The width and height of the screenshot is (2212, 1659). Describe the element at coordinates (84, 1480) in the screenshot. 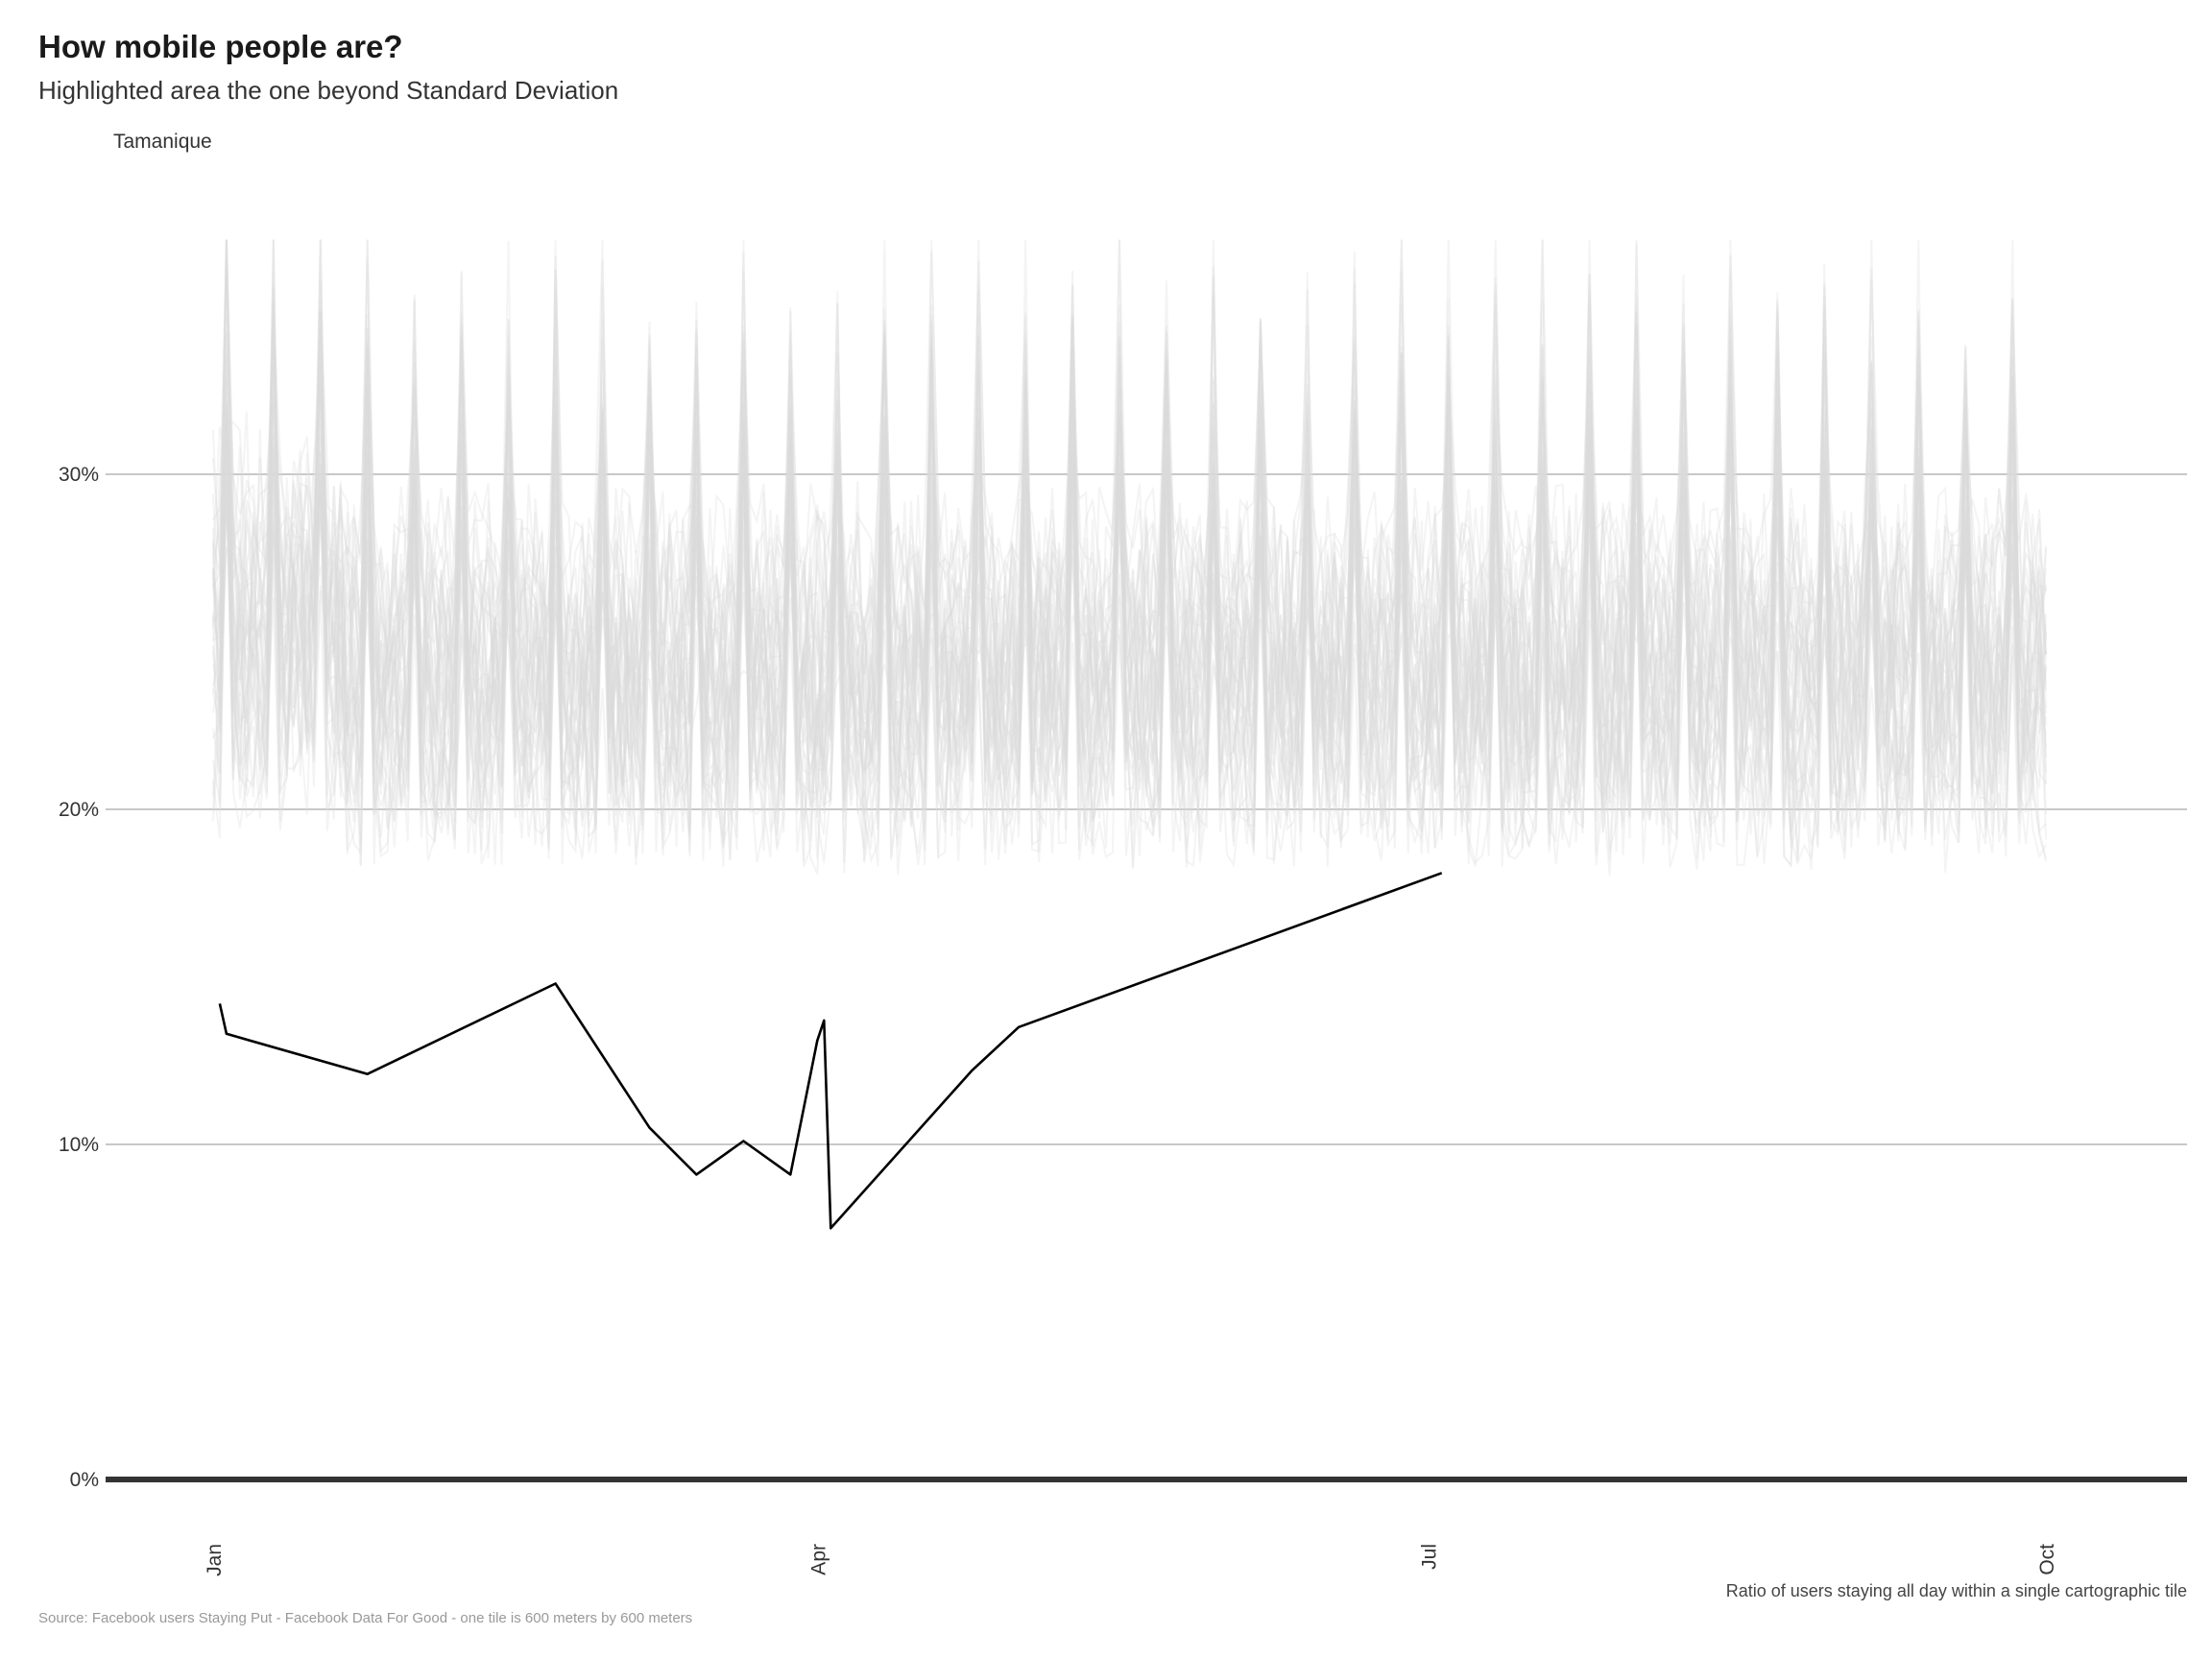

I see `y-tick-label: 0%` at that location.